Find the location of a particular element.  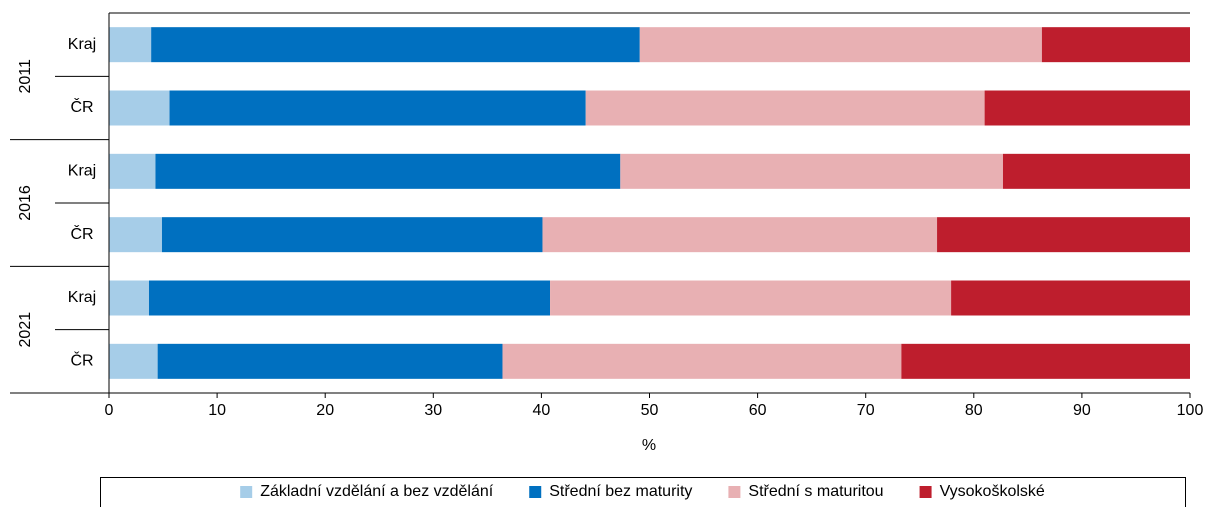

x-tick-label: 80 is located at coordinates (974, 410).